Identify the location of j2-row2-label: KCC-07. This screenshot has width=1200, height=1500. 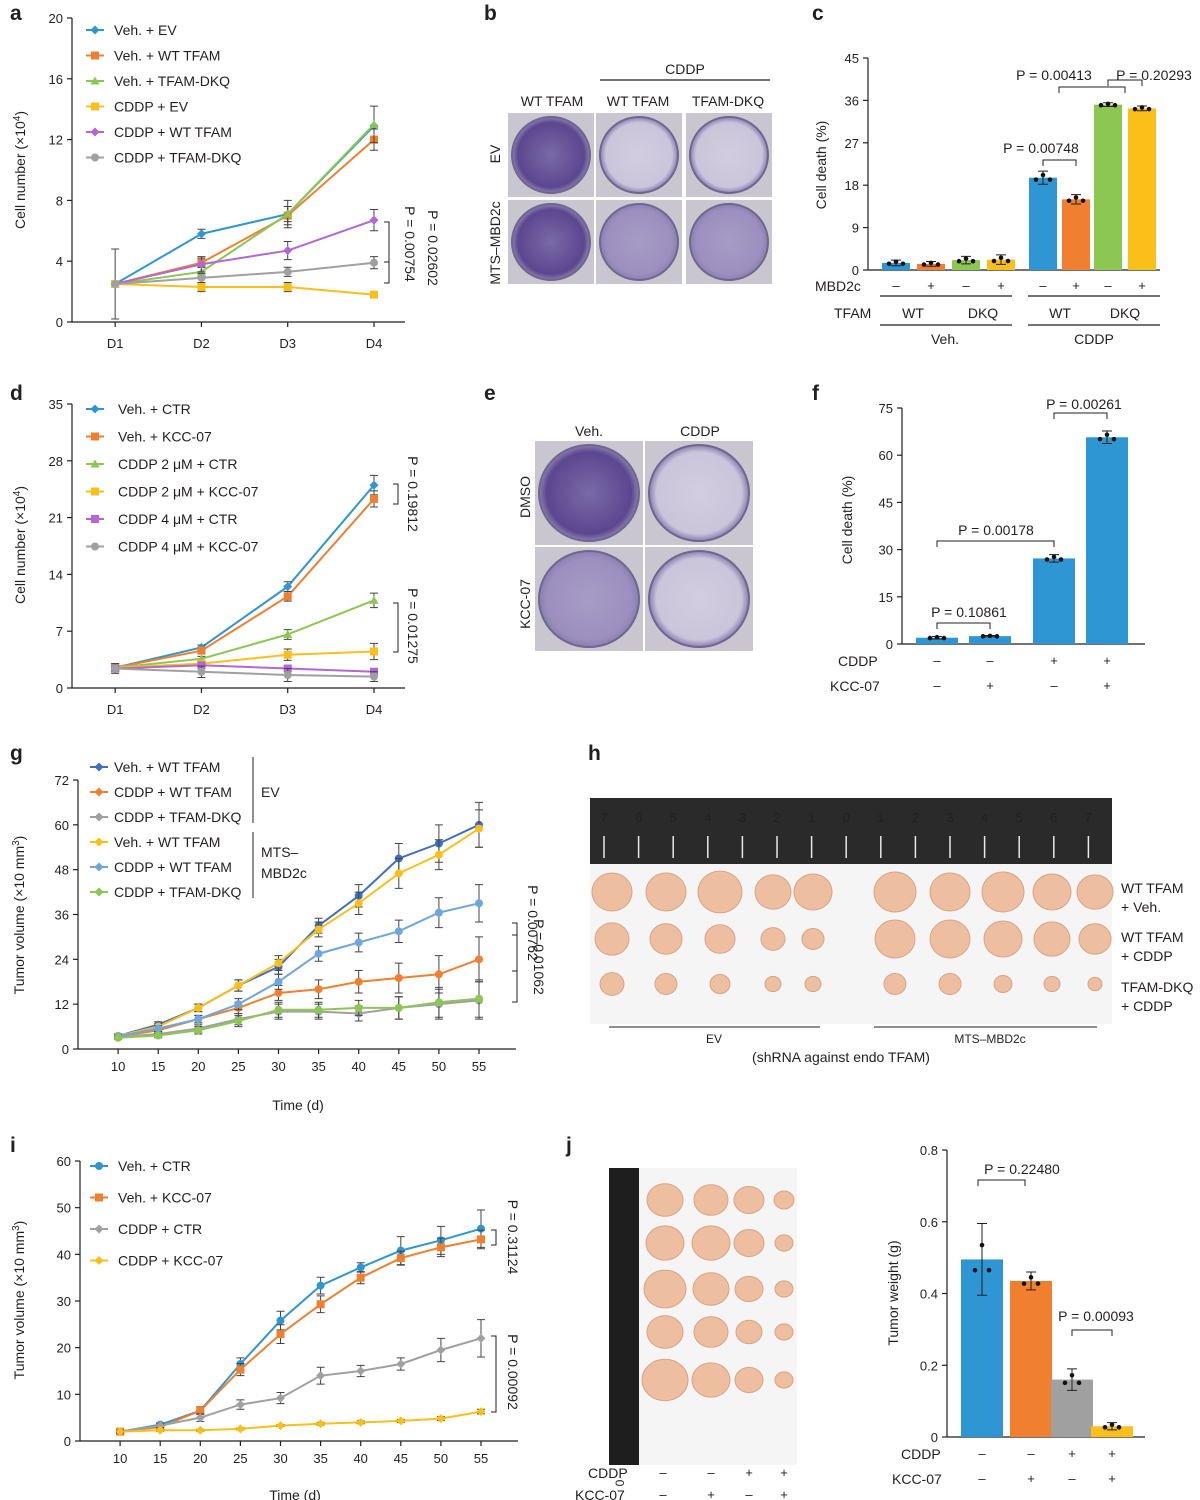
(917, 1479).